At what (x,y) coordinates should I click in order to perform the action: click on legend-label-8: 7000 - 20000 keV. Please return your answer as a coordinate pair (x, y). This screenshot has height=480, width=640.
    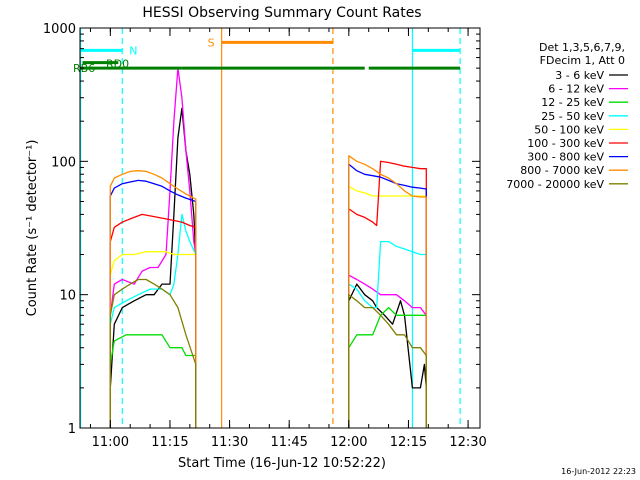
    Looking at the image, I should click on (555, 184).